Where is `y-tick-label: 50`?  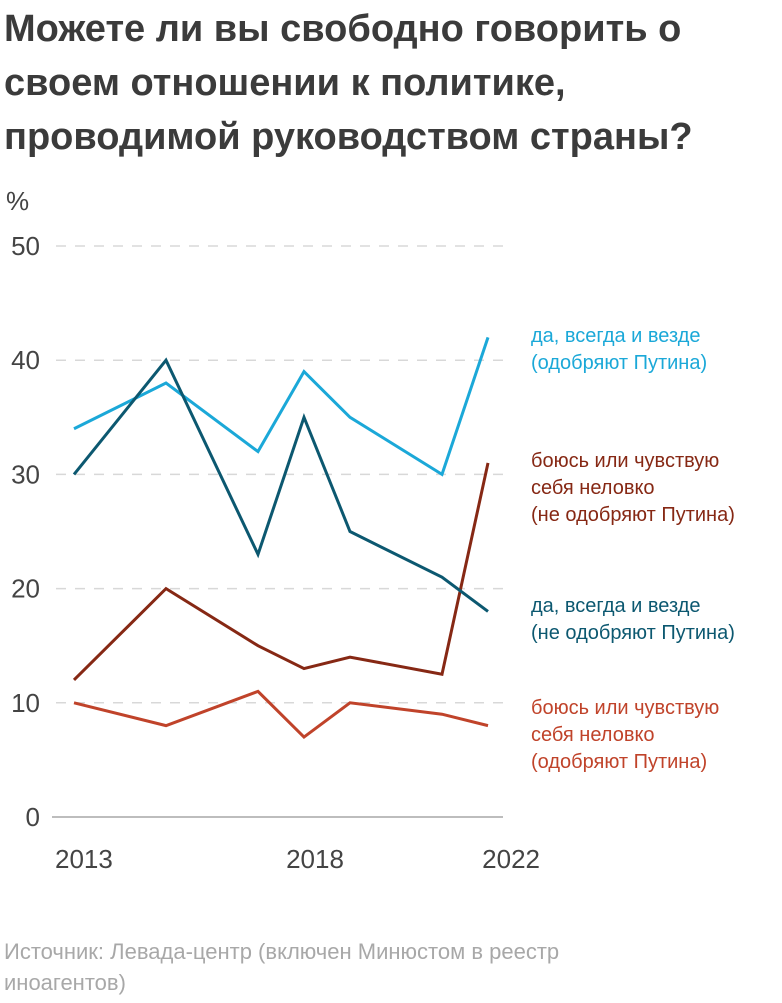 y-tick-label: 50 is located at coordinates (25, 246).